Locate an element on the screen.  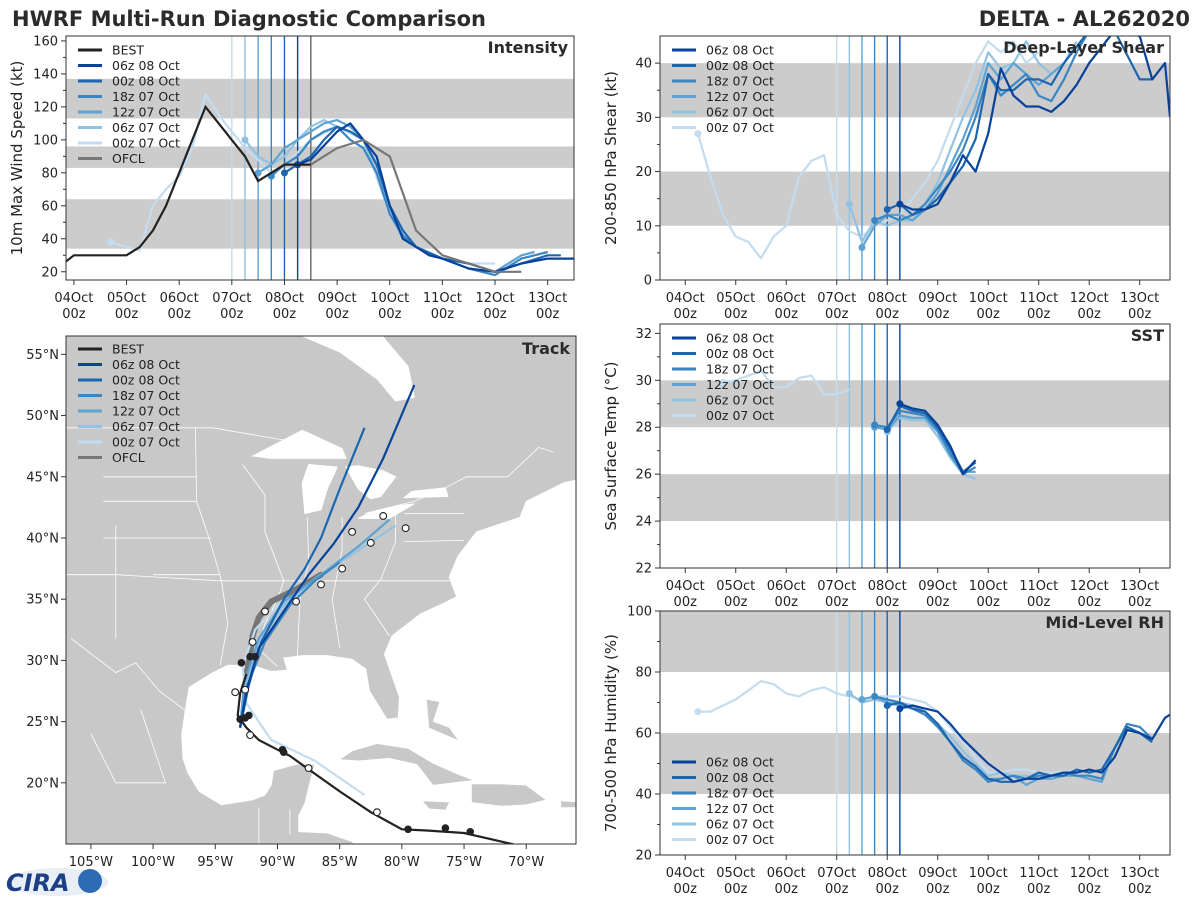
sst-ytick-label-2: 26 is located at coordinates (643, 475).